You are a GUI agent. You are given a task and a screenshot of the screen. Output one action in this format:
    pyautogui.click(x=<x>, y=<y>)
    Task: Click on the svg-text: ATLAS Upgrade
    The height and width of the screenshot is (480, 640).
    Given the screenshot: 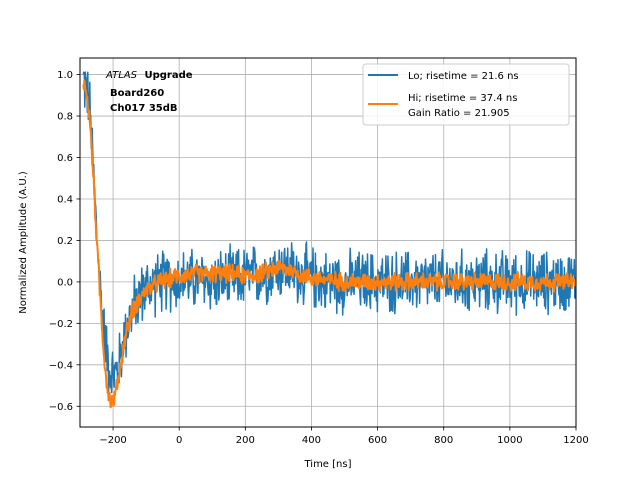 What is the action you would take?
    pyautogui.click(x=149, y=75)
    